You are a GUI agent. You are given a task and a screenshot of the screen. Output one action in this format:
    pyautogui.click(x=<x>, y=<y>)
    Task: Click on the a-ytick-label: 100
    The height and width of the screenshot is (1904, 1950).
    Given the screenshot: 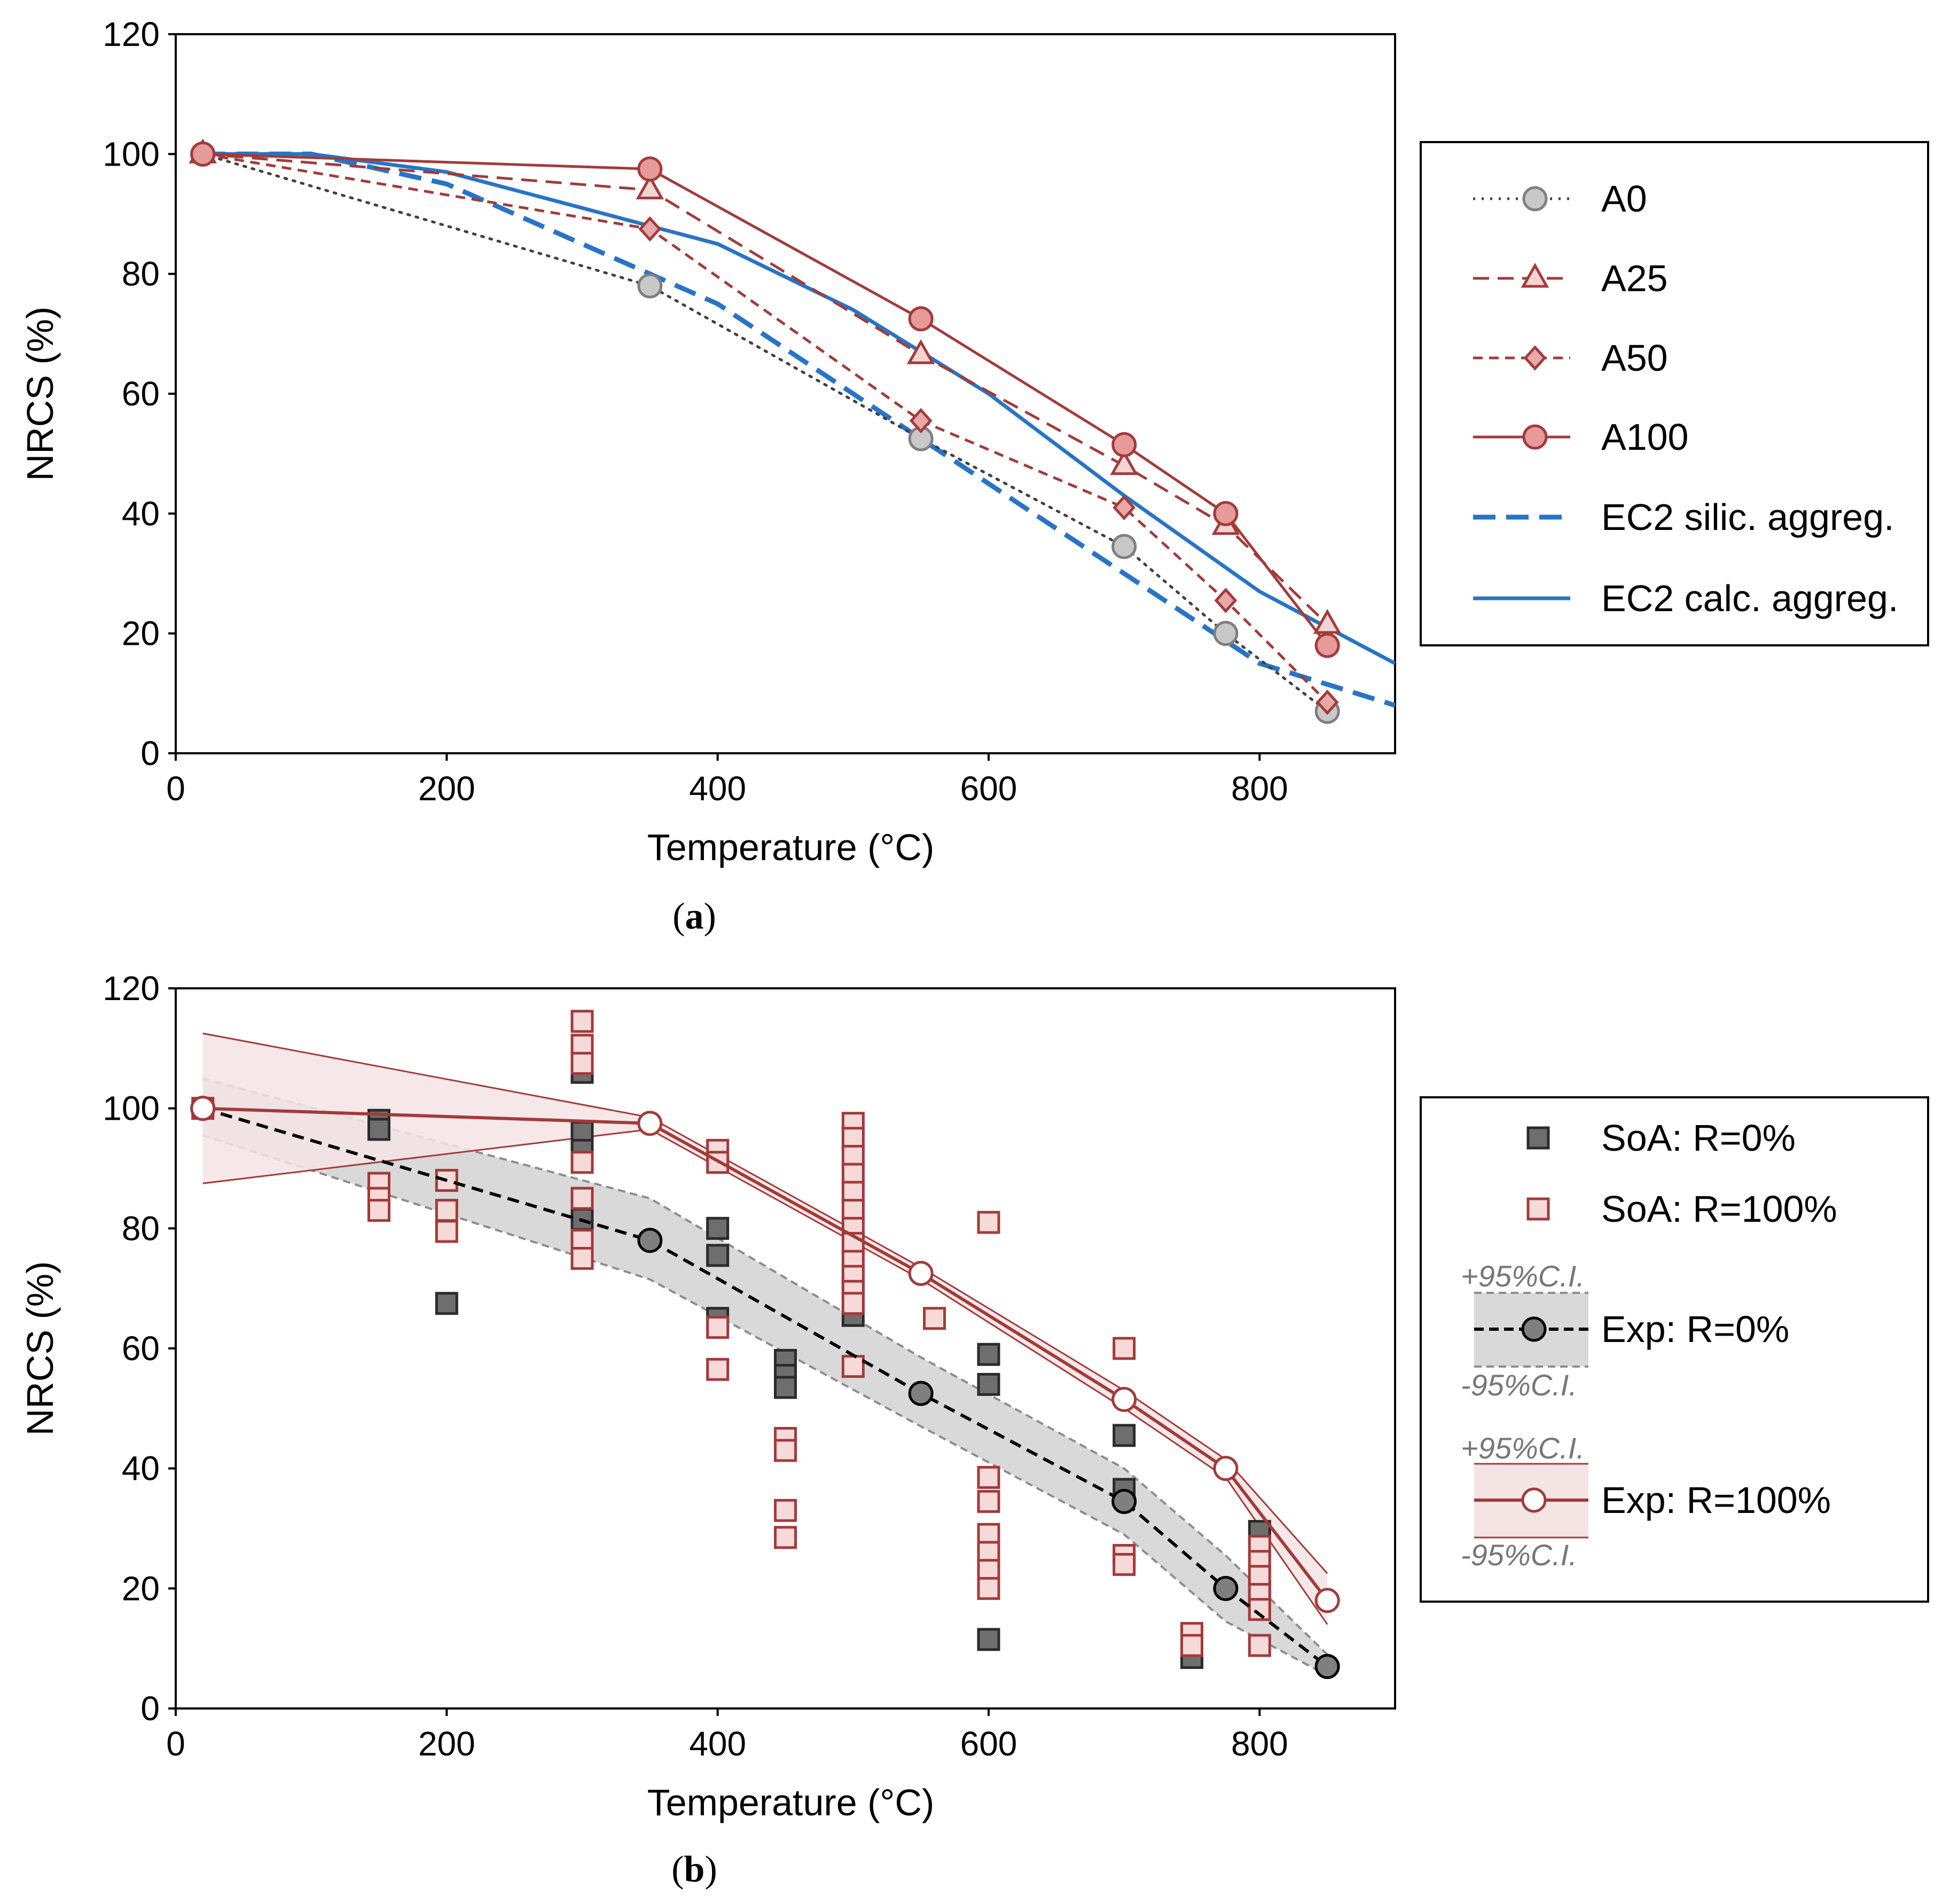 What is the action you would take?
    pyautogui.click(x=131, y=154)
    